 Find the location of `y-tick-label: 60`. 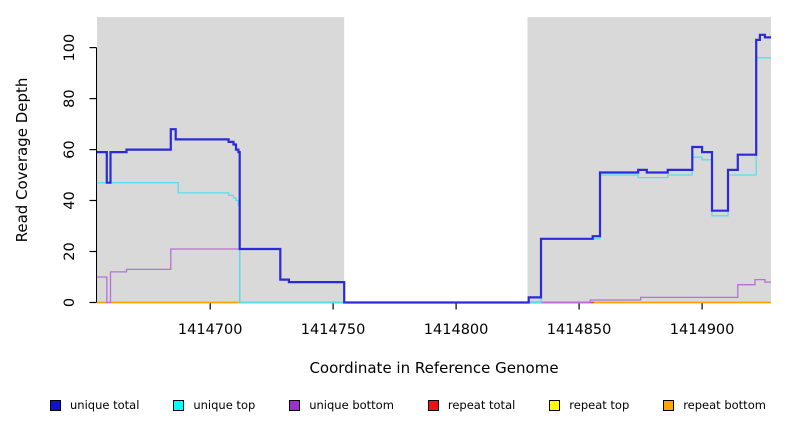

y-tick-label: 60 is located at coordinates (70, 149).